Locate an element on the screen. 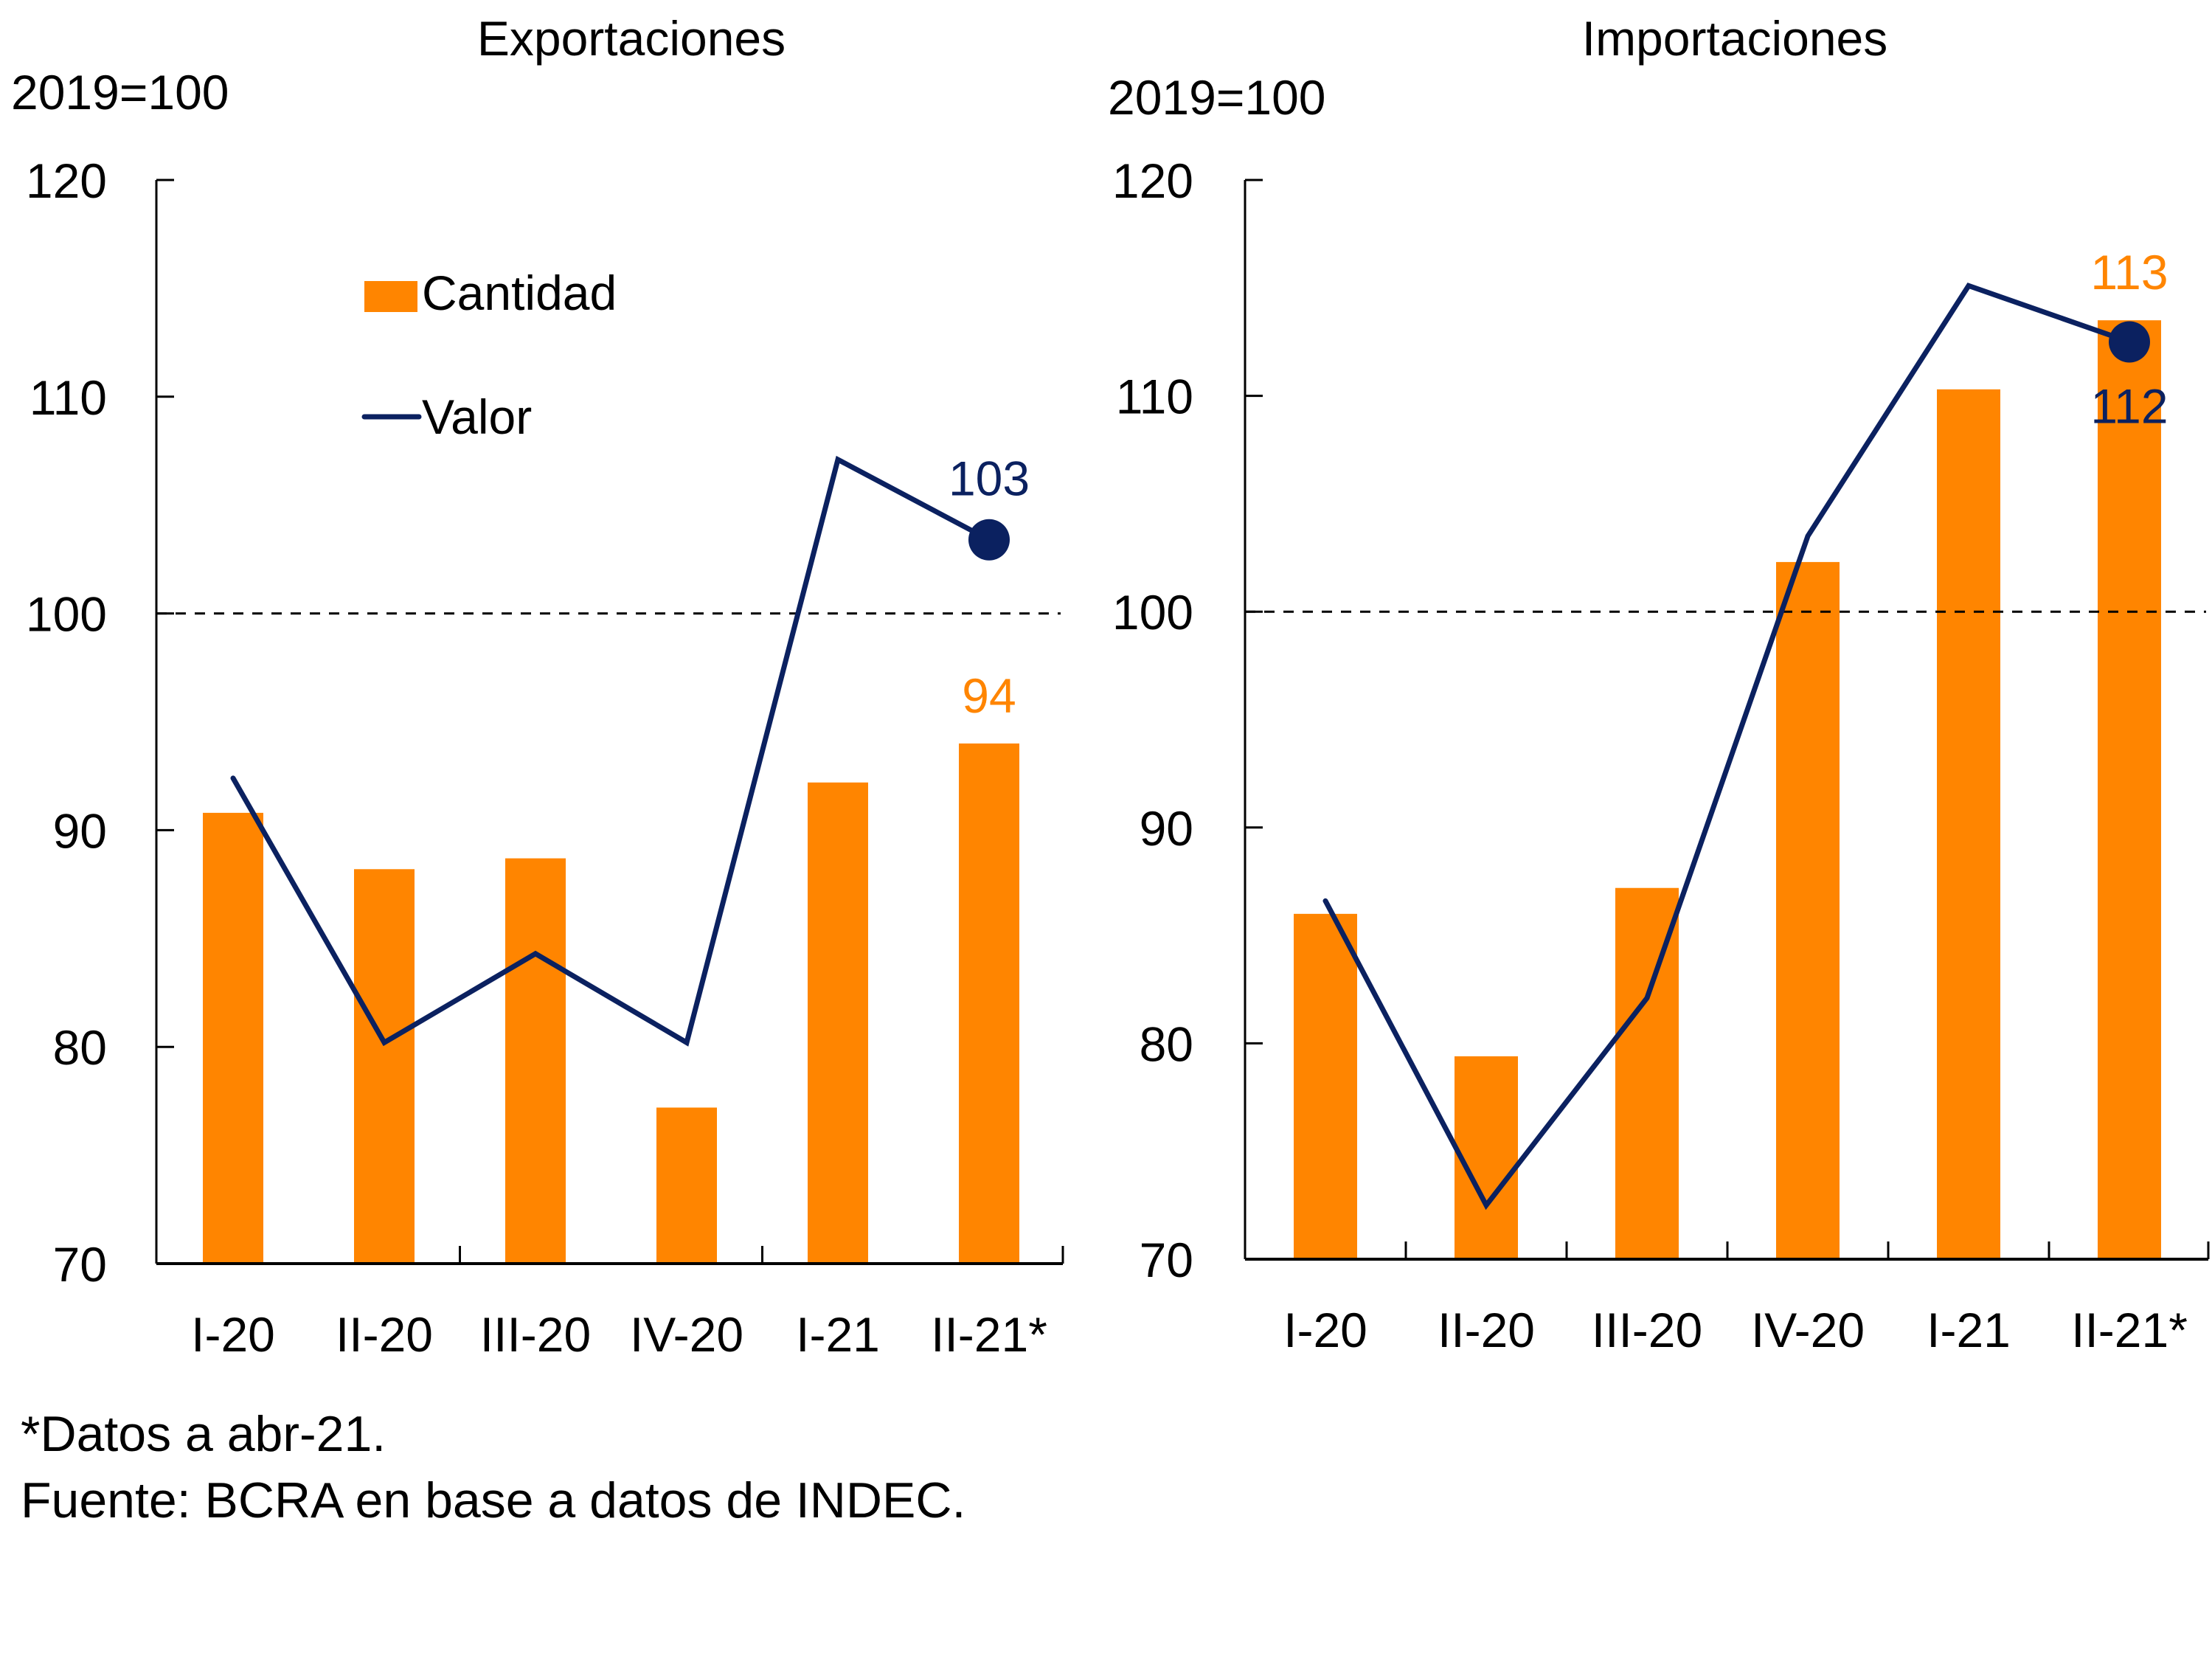 Image resolution: width=2212 pixels, height=1659 pixels. imports-y-tick-label-70: 70 is located at coordinates (1167, 1260).